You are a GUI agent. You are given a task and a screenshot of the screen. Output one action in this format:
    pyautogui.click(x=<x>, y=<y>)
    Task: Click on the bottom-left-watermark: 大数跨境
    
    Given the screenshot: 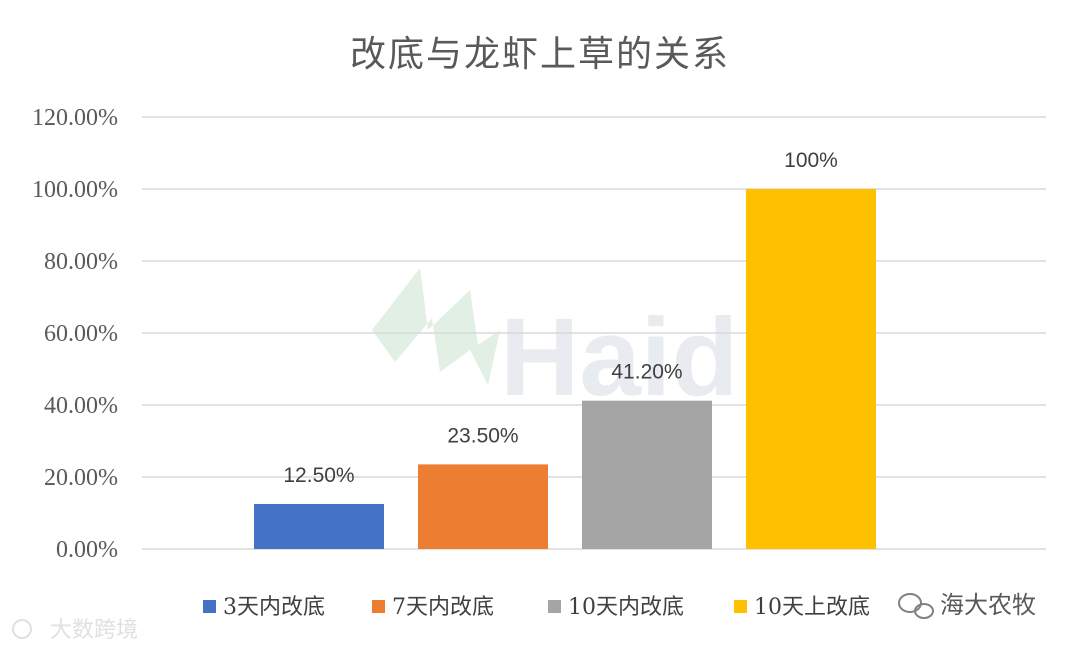 What is the action you would take?
    pyautogui.click(x=75, y=630)
    